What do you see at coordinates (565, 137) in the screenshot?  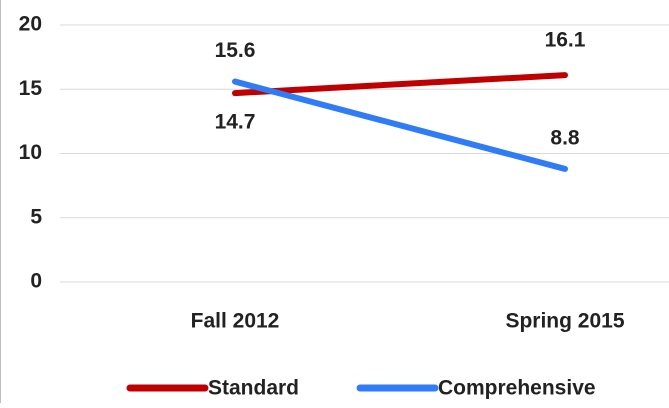 I see `data-label: 8.8` at bounding box center [565, 137].